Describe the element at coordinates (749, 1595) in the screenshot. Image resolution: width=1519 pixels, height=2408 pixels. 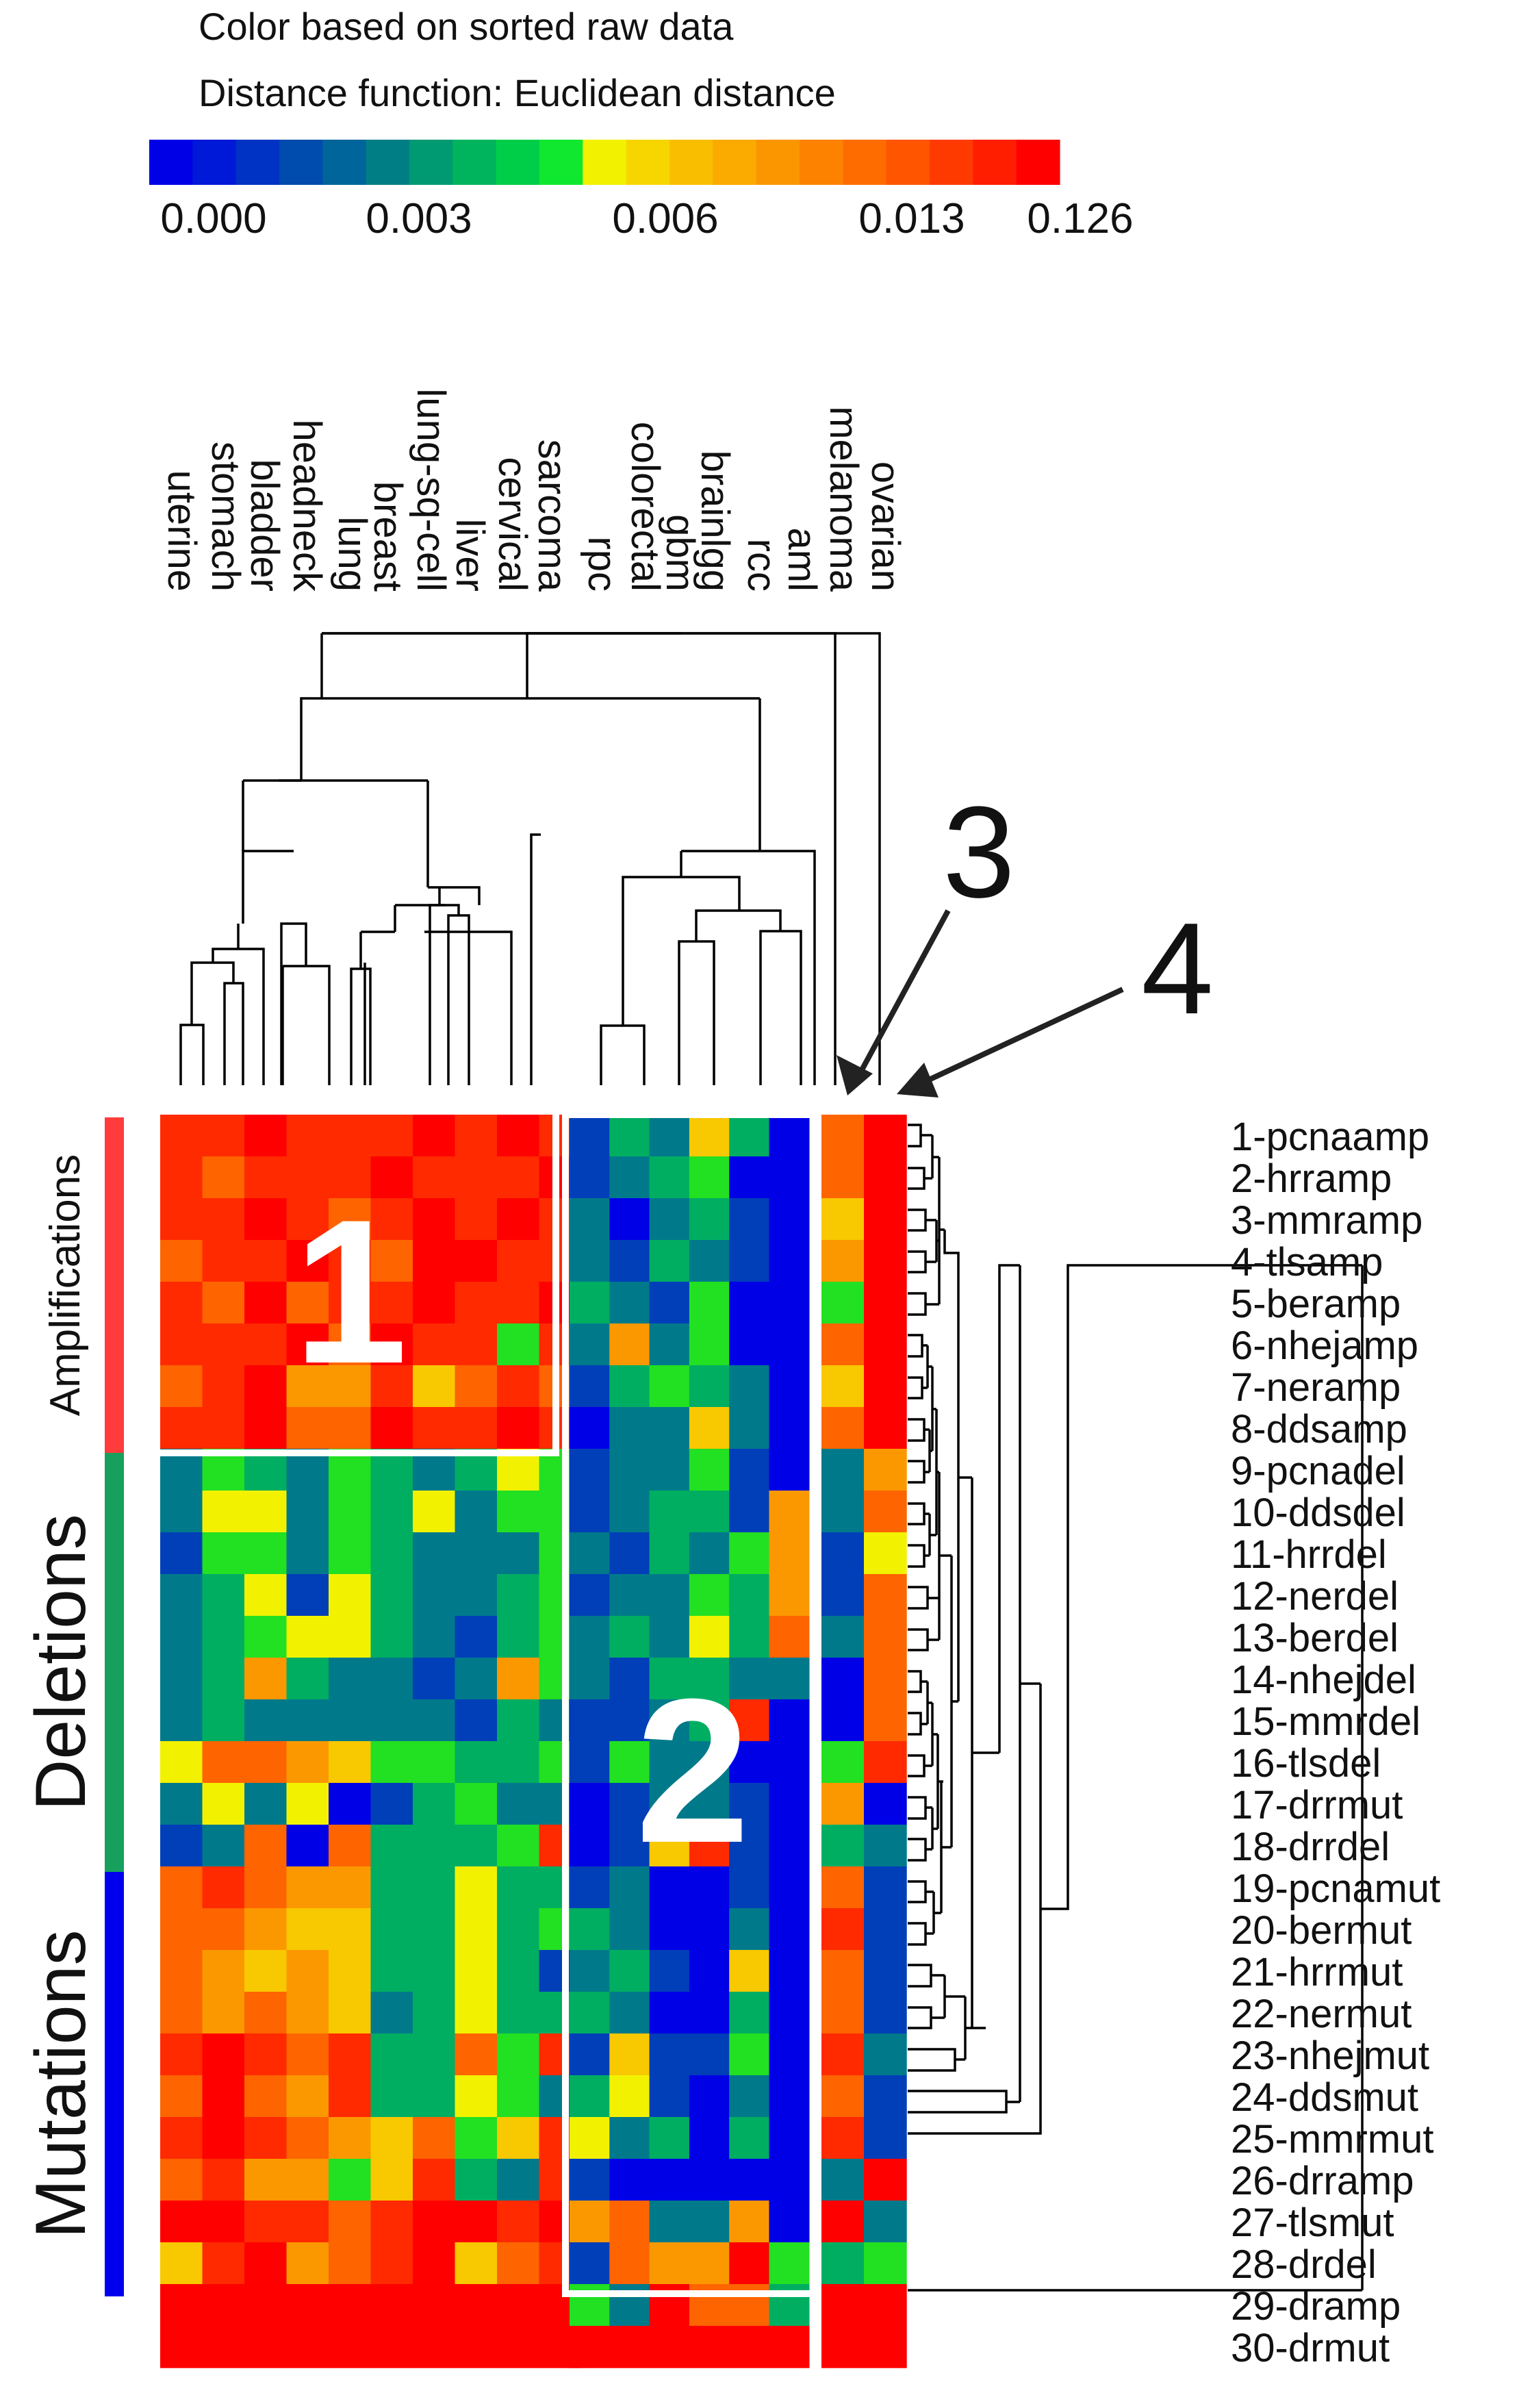
I see `heatmap-cell: 12-nerdel / rcc` at that location.